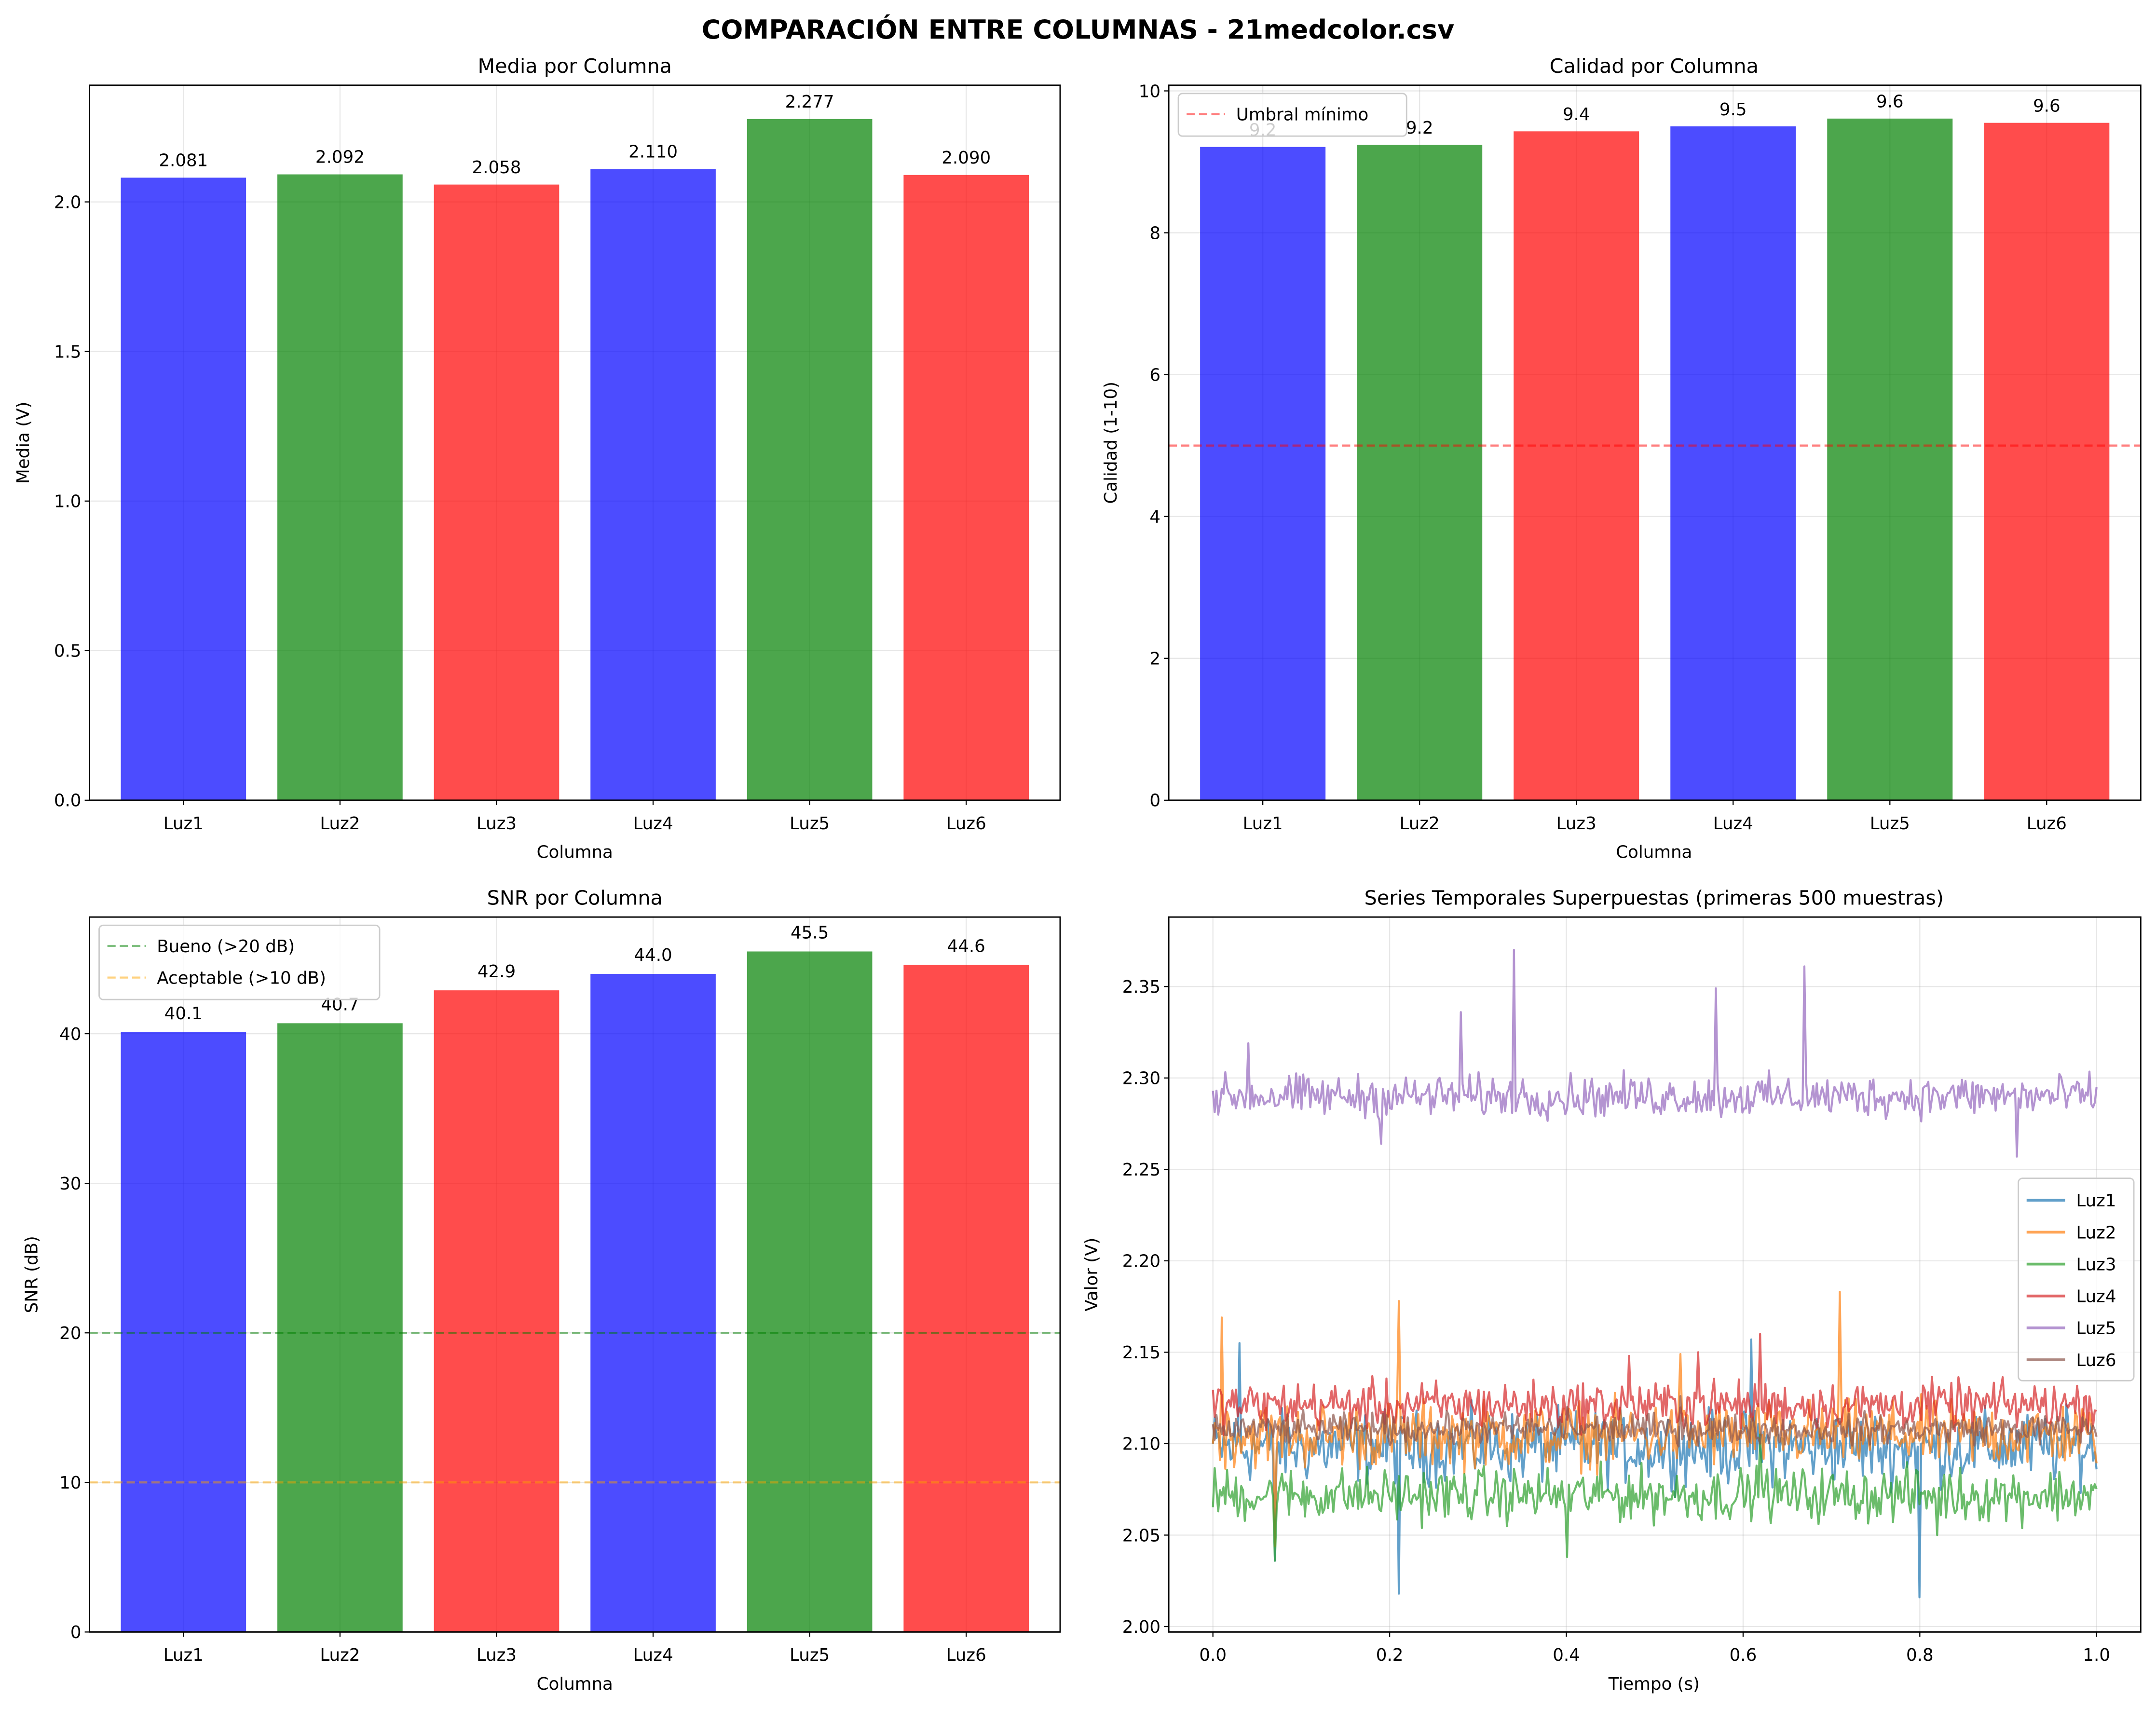 The height and width of the screenshot is (1709, 2156). What do you see at coordinates (68, 502) in the screenshot?
I see `y-tick-label: 1.0` at bounding box center [68, 502].